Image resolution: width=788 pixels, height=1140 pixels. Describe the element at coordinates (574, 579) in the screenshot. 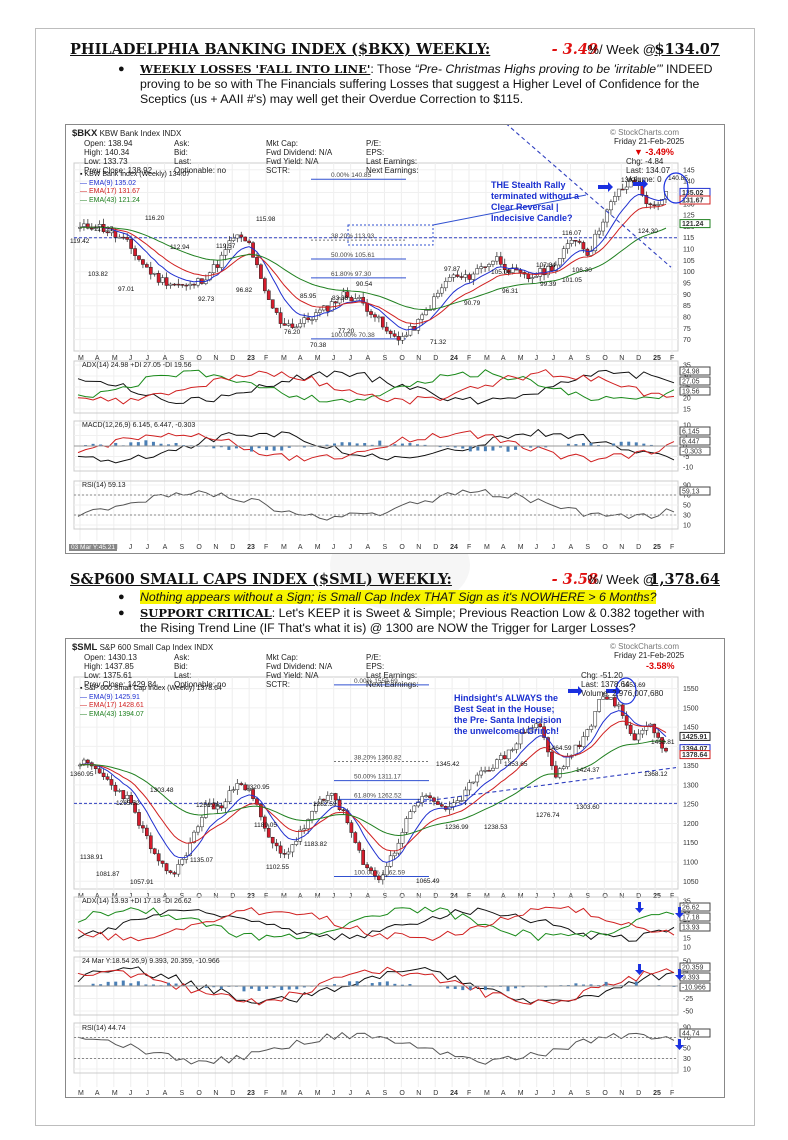

I see `sml-weekly-pct: - 3.58` at that location.